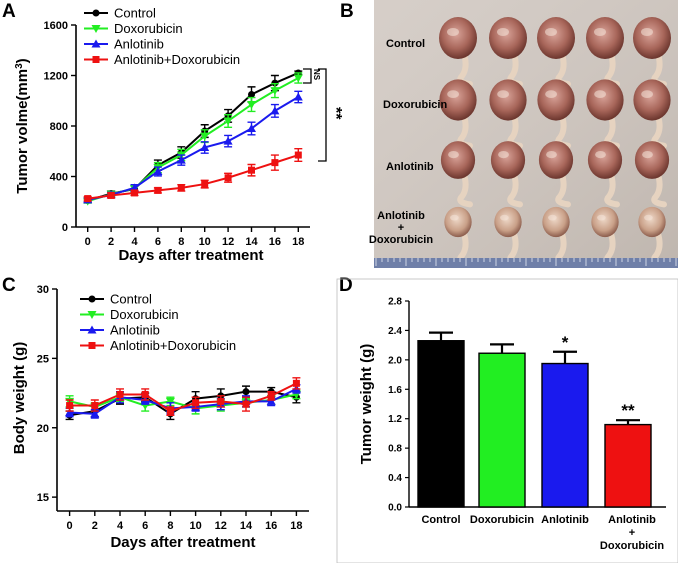 This screenshot has height=563, width=678. I want to click on y-tick-label: 0.8, so click(395, 449).